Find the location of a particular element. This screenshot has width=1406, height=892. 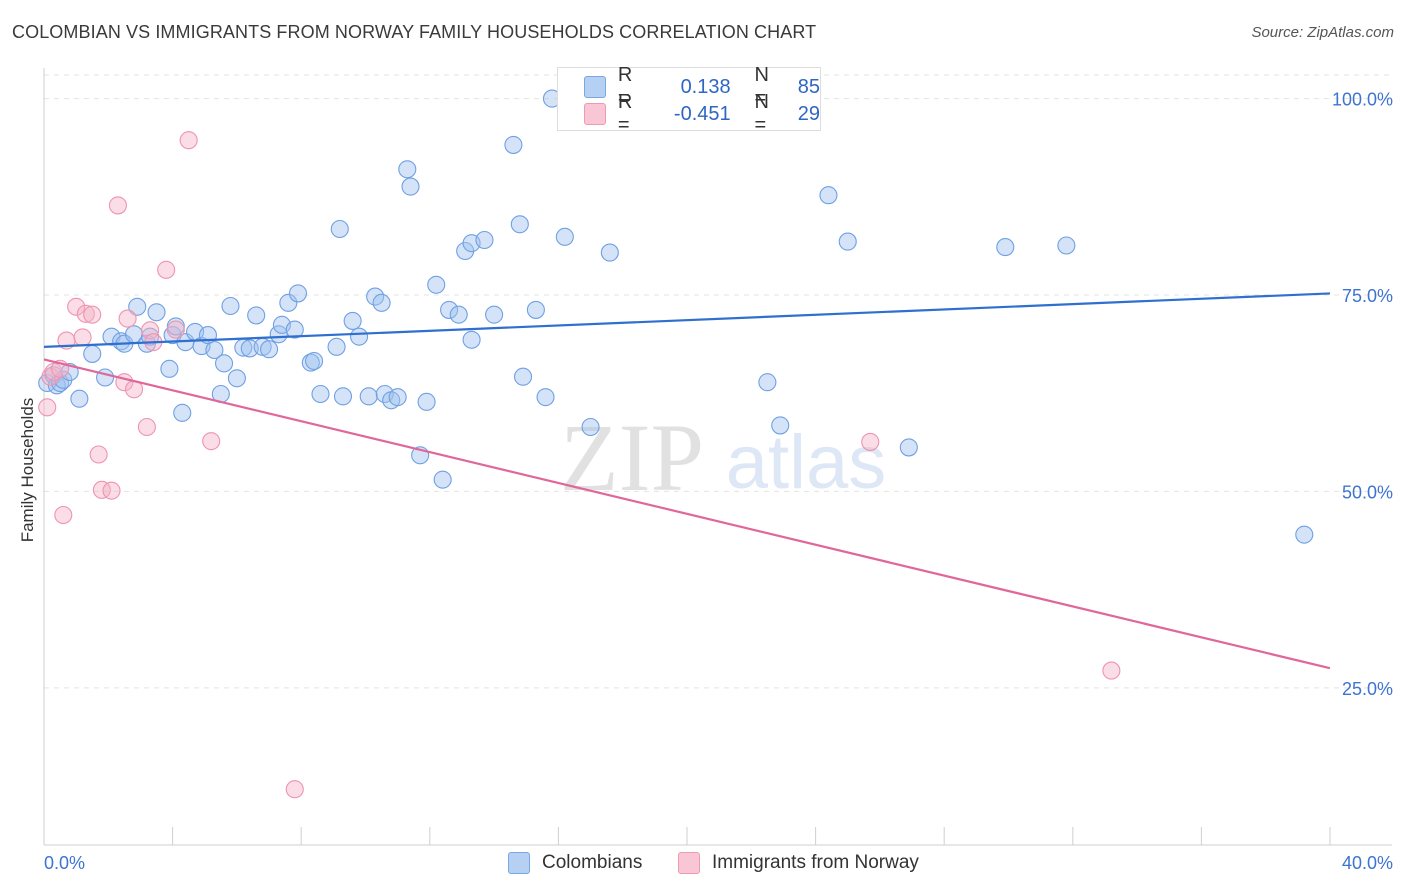

legend-label-norway: Immigrants from Norway is located at coordinates (815, 862).